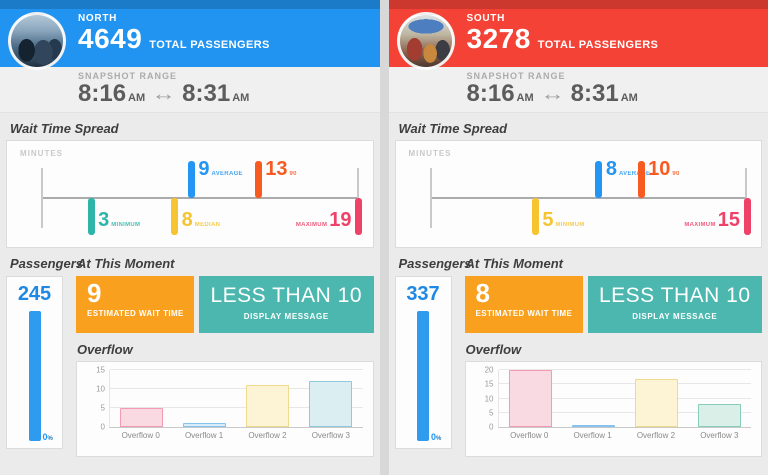 This screenshot has height=475, width=768. I want to click on passengers-count: 245, so click(34, 294).